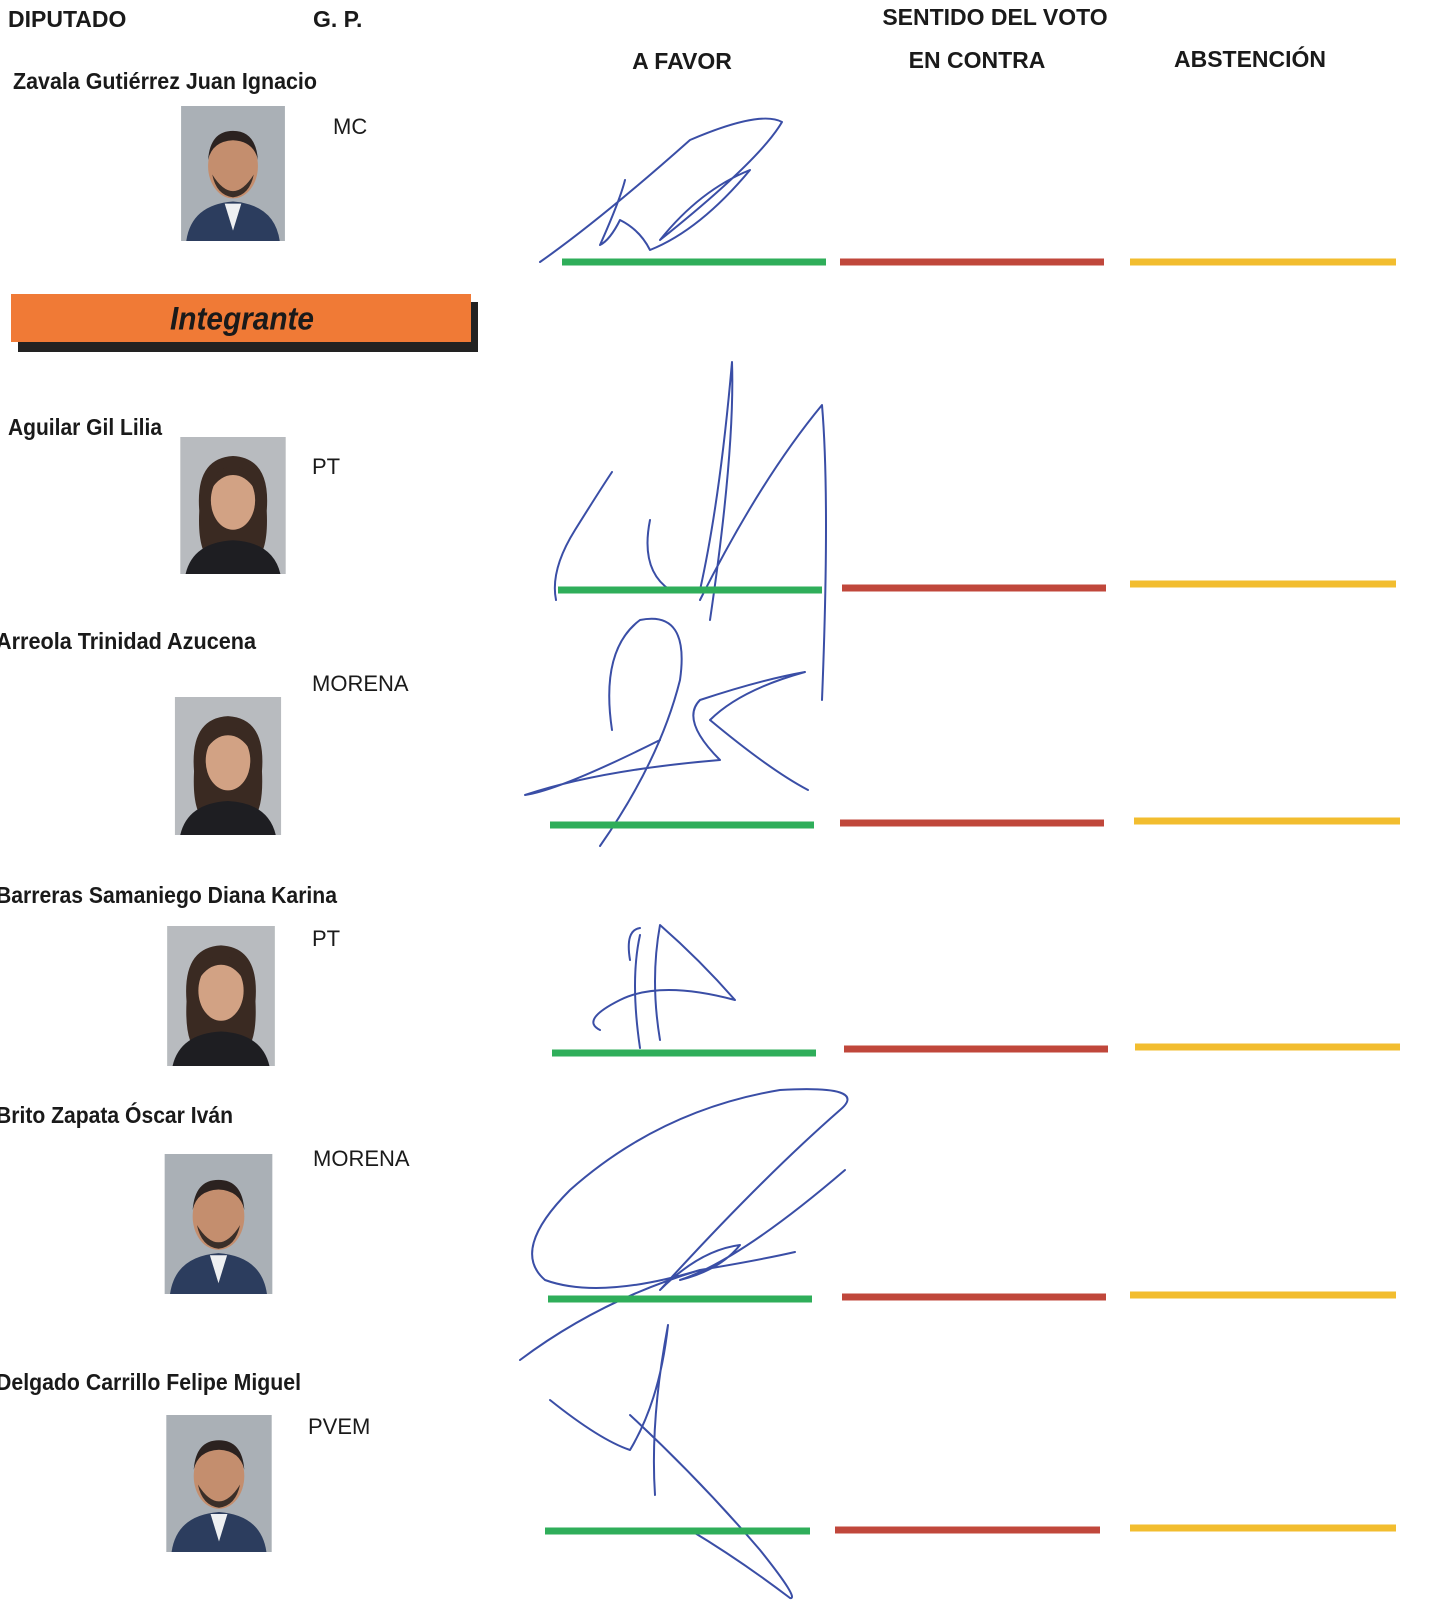 The image size is (1432, 1600). What do you see at coordinates (682, 61) in the screenshot?
I see `header-a-favor: A FAVOR` at bounding box center [682, 61].